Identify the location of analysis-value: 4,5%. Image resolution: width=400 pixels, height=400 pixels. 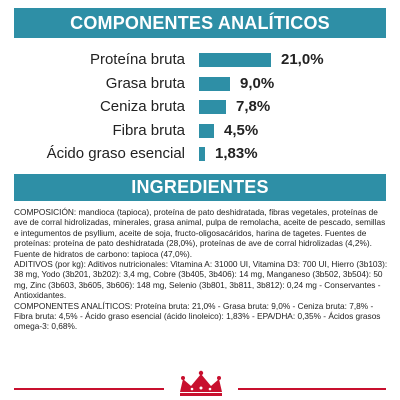
(241, 130).